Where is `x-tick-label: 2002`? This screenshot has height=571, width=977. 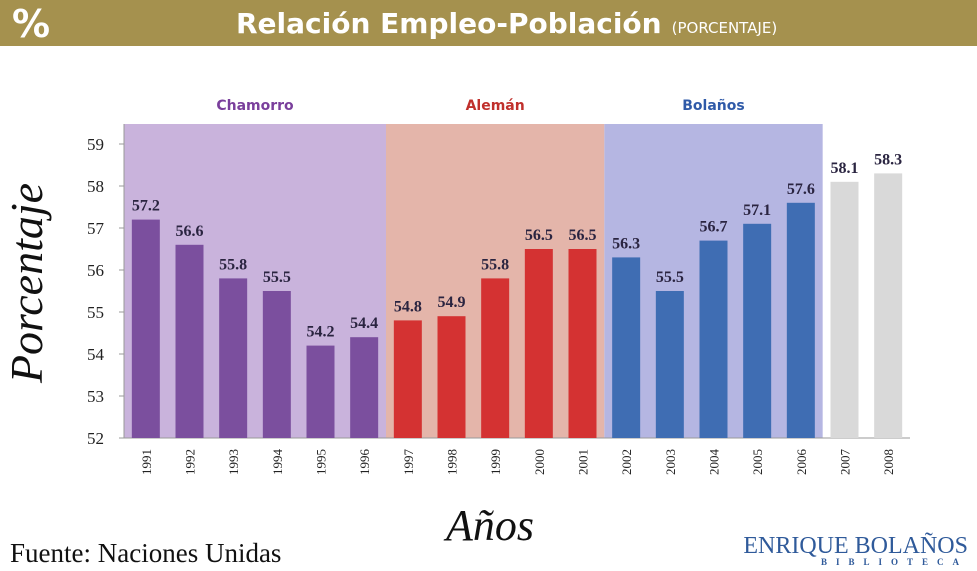 x-tick-label: 2002 is located at coordinates (626, 462).